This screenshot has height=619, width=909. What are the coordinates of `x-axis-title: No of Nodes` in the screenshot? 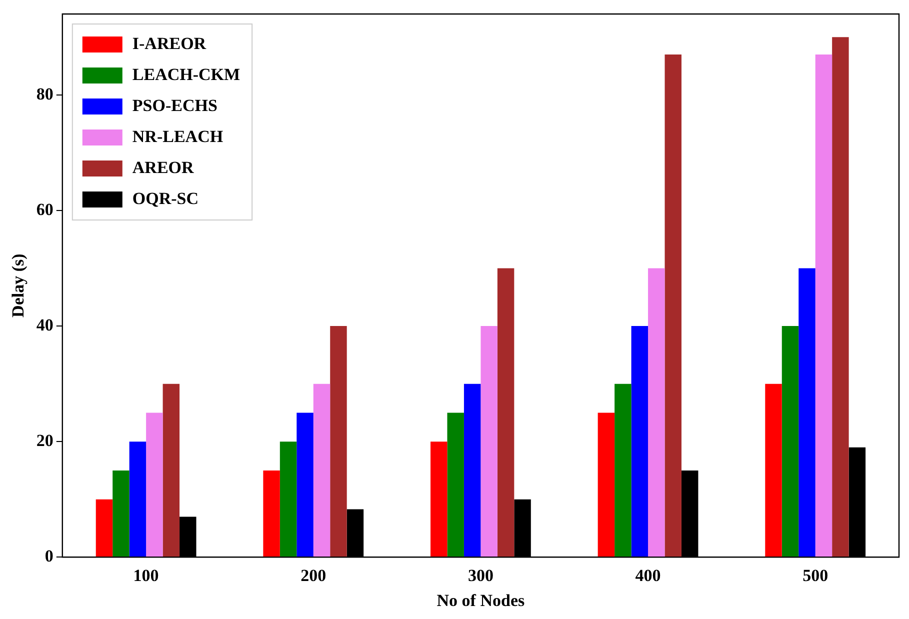 It's located at (480, 600).